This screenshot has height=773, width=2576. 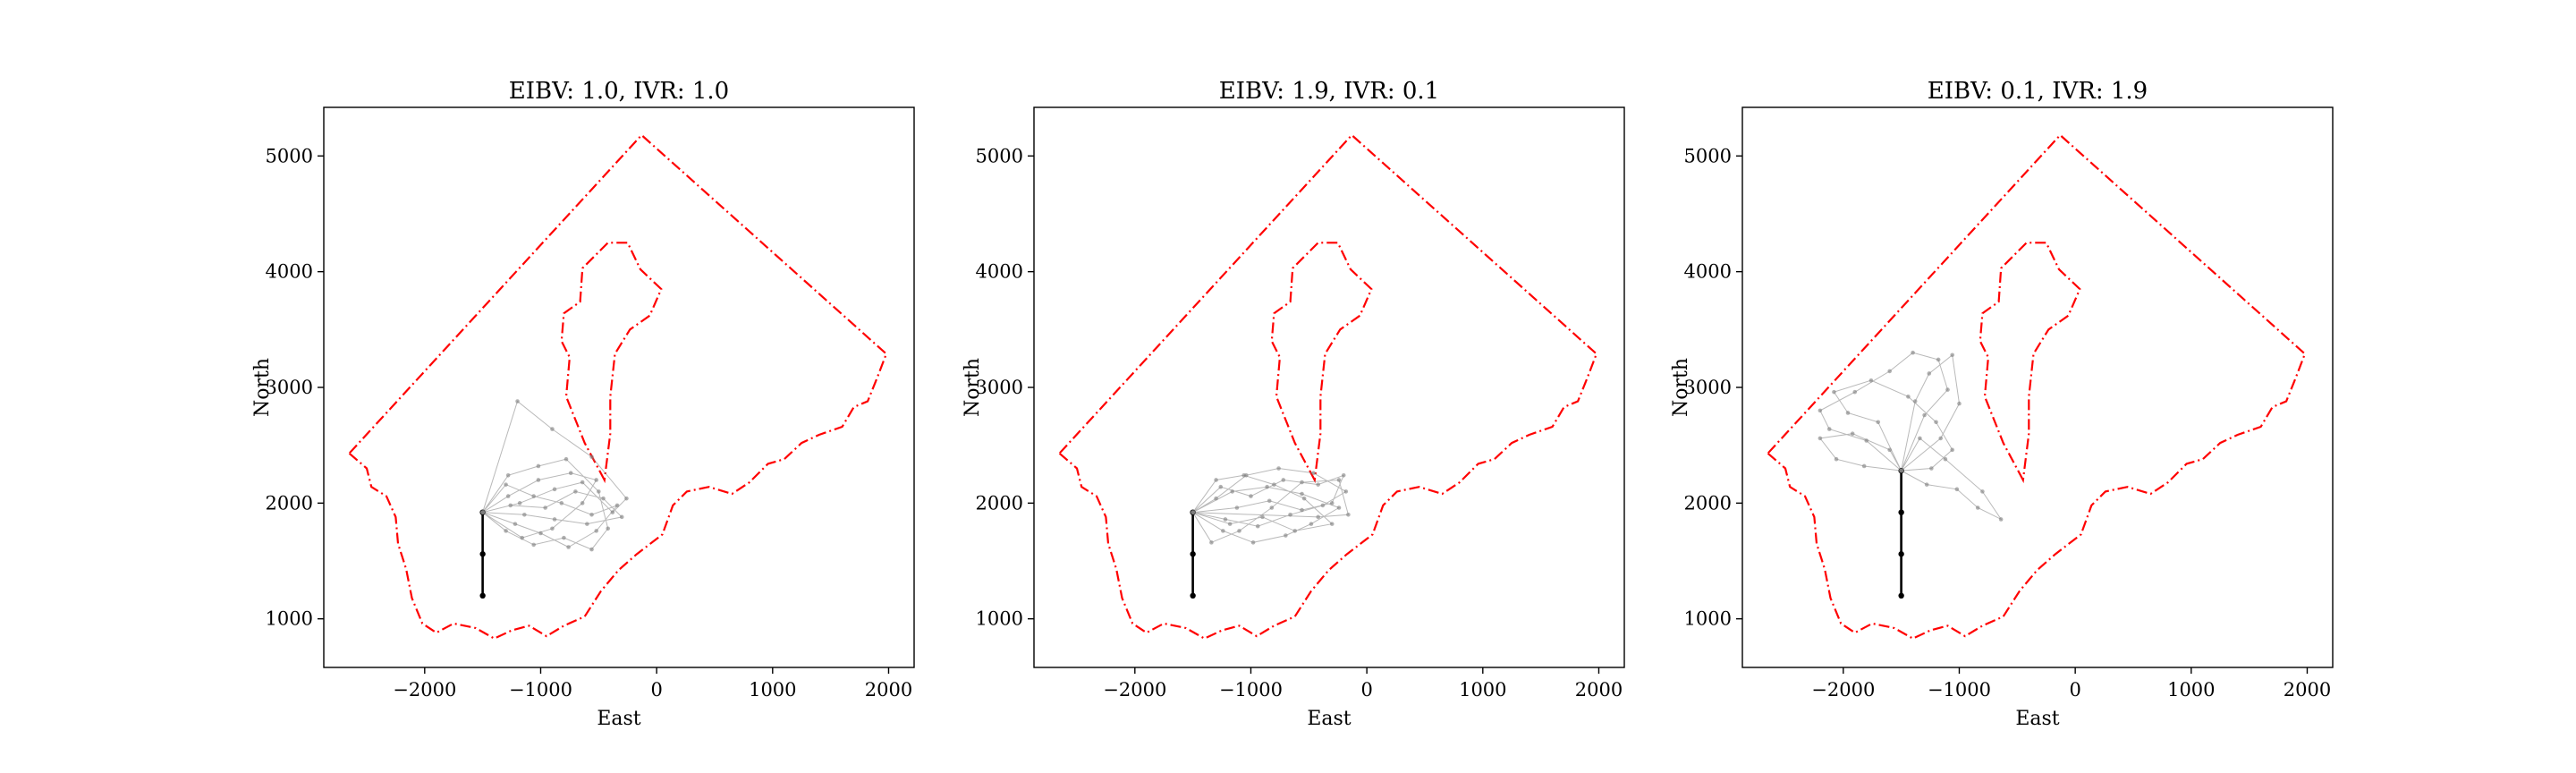 I want to click on x-tick-label: 0, so click(x=2074, y=690).